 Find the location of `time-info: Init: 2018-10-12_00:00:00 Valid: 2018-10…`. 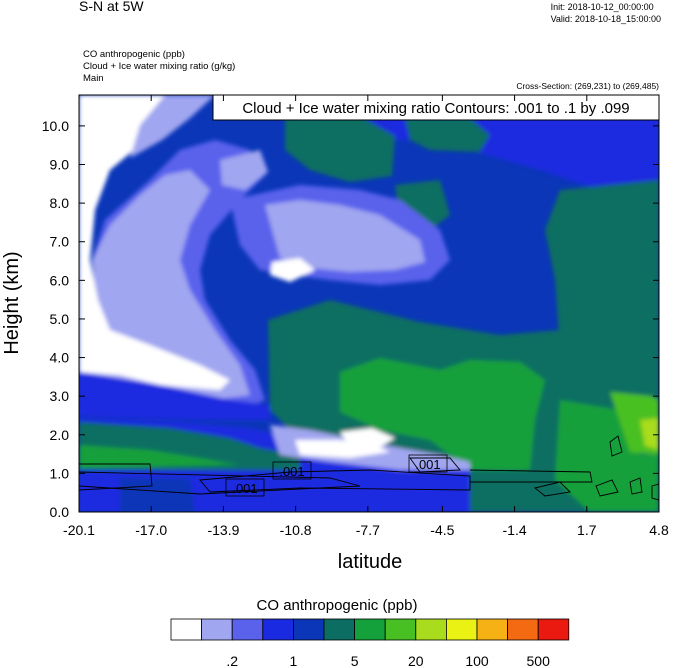

time-info: Init: 2018-10-12_00:00:00 Valid: 2018-10… is located at coordinates (606, 13).